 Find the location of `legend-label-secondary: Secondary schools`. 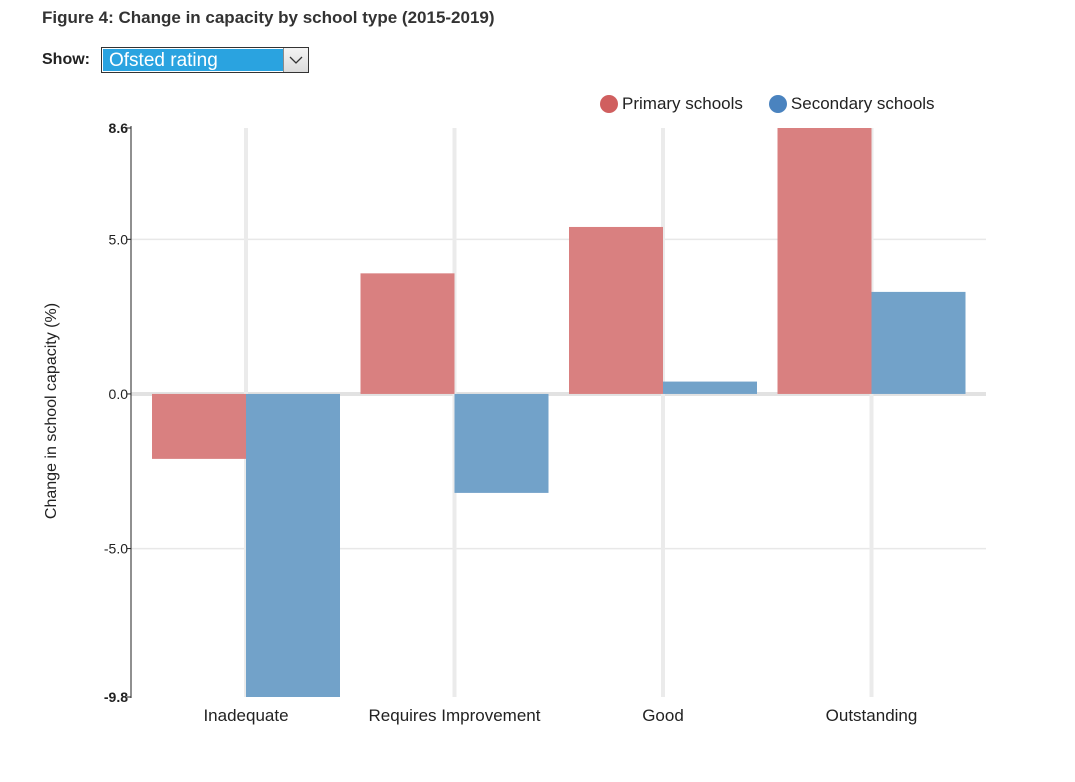

legend-label-secondary: Secondary schools is located at coordinates (862, 103).